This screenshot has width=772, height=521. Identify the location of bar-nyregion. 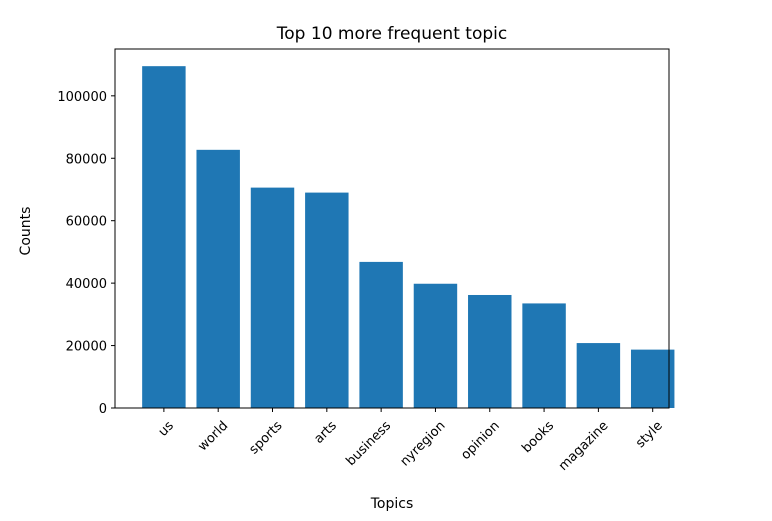
(435, 345).